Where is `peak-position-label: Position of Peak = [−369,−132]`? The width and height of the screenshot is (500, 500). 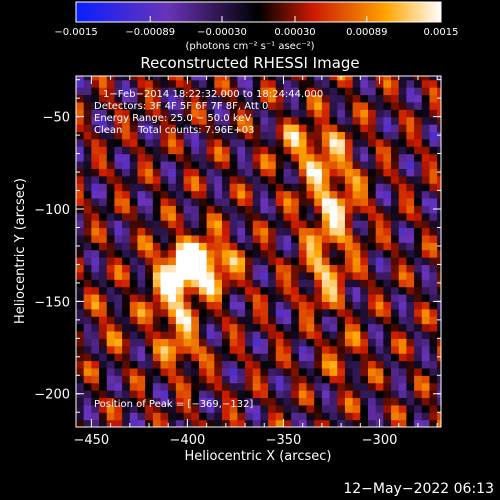
peak-position-label: Position of Peak = [−369,−132] is located at coordinates (173, 404).